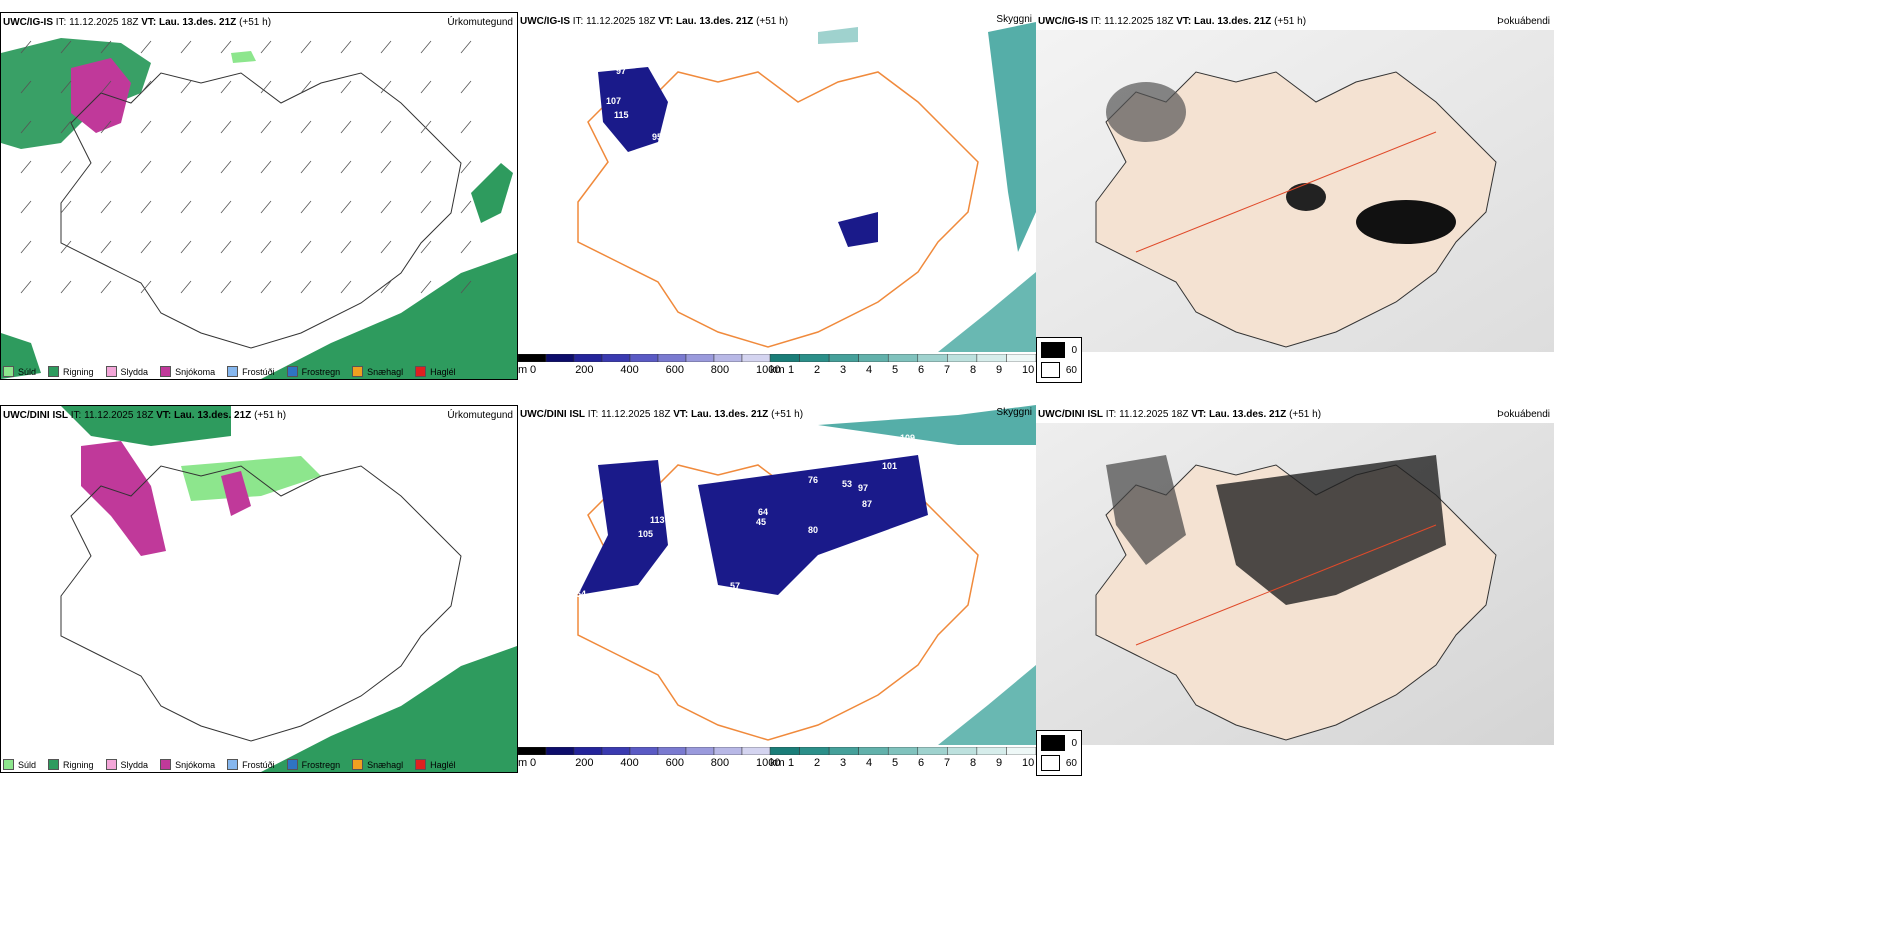  I want to click on colorbar-tick-label: 4, so click(869, 370).